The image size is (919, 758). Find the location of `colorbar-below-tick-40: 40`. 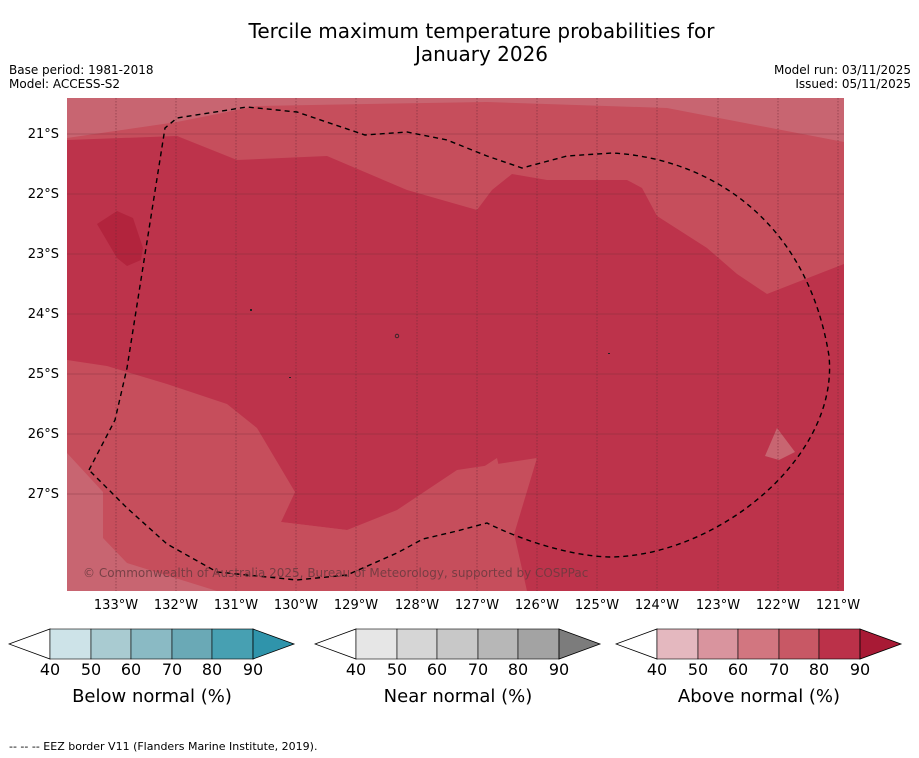

colorbar-below-tick-40: 40 is located at coordinates (50, 669).